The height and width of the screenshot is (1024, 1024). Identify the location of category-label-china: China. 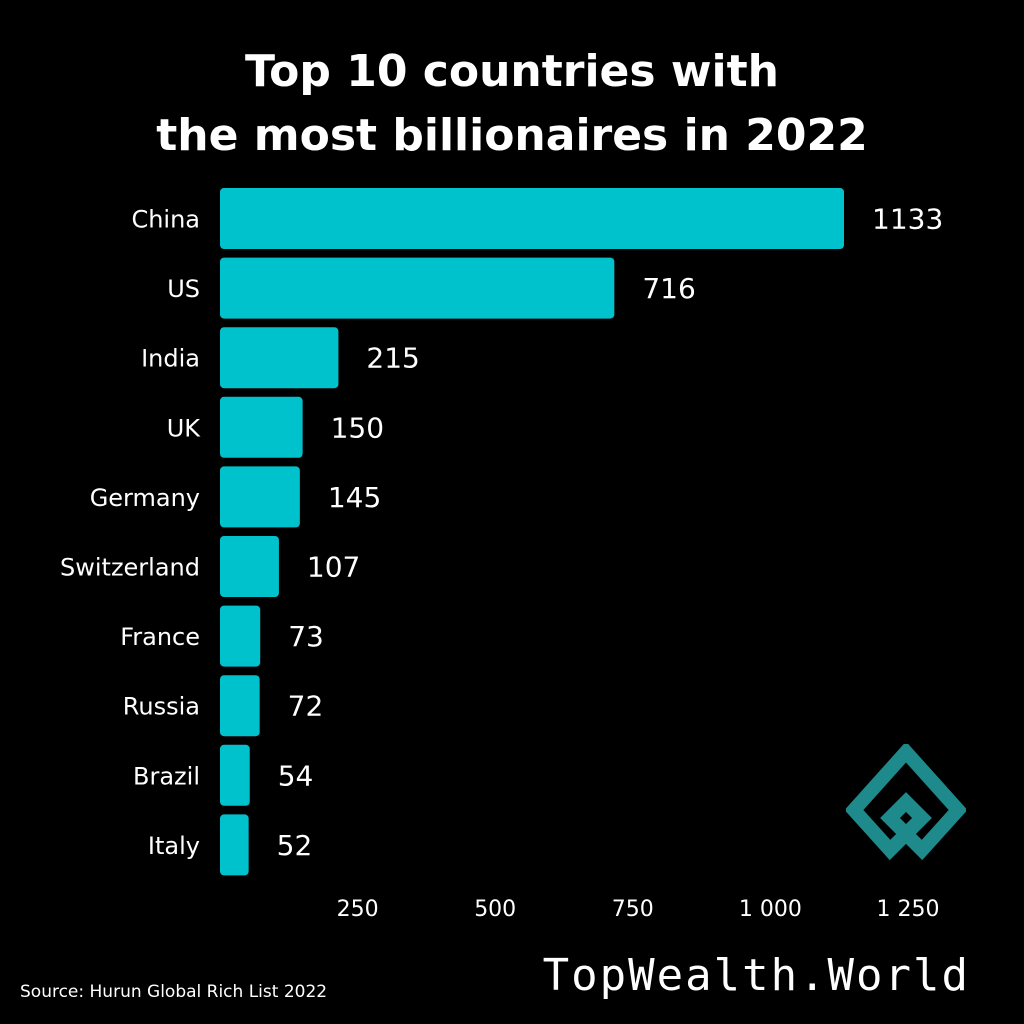
(165, 220).